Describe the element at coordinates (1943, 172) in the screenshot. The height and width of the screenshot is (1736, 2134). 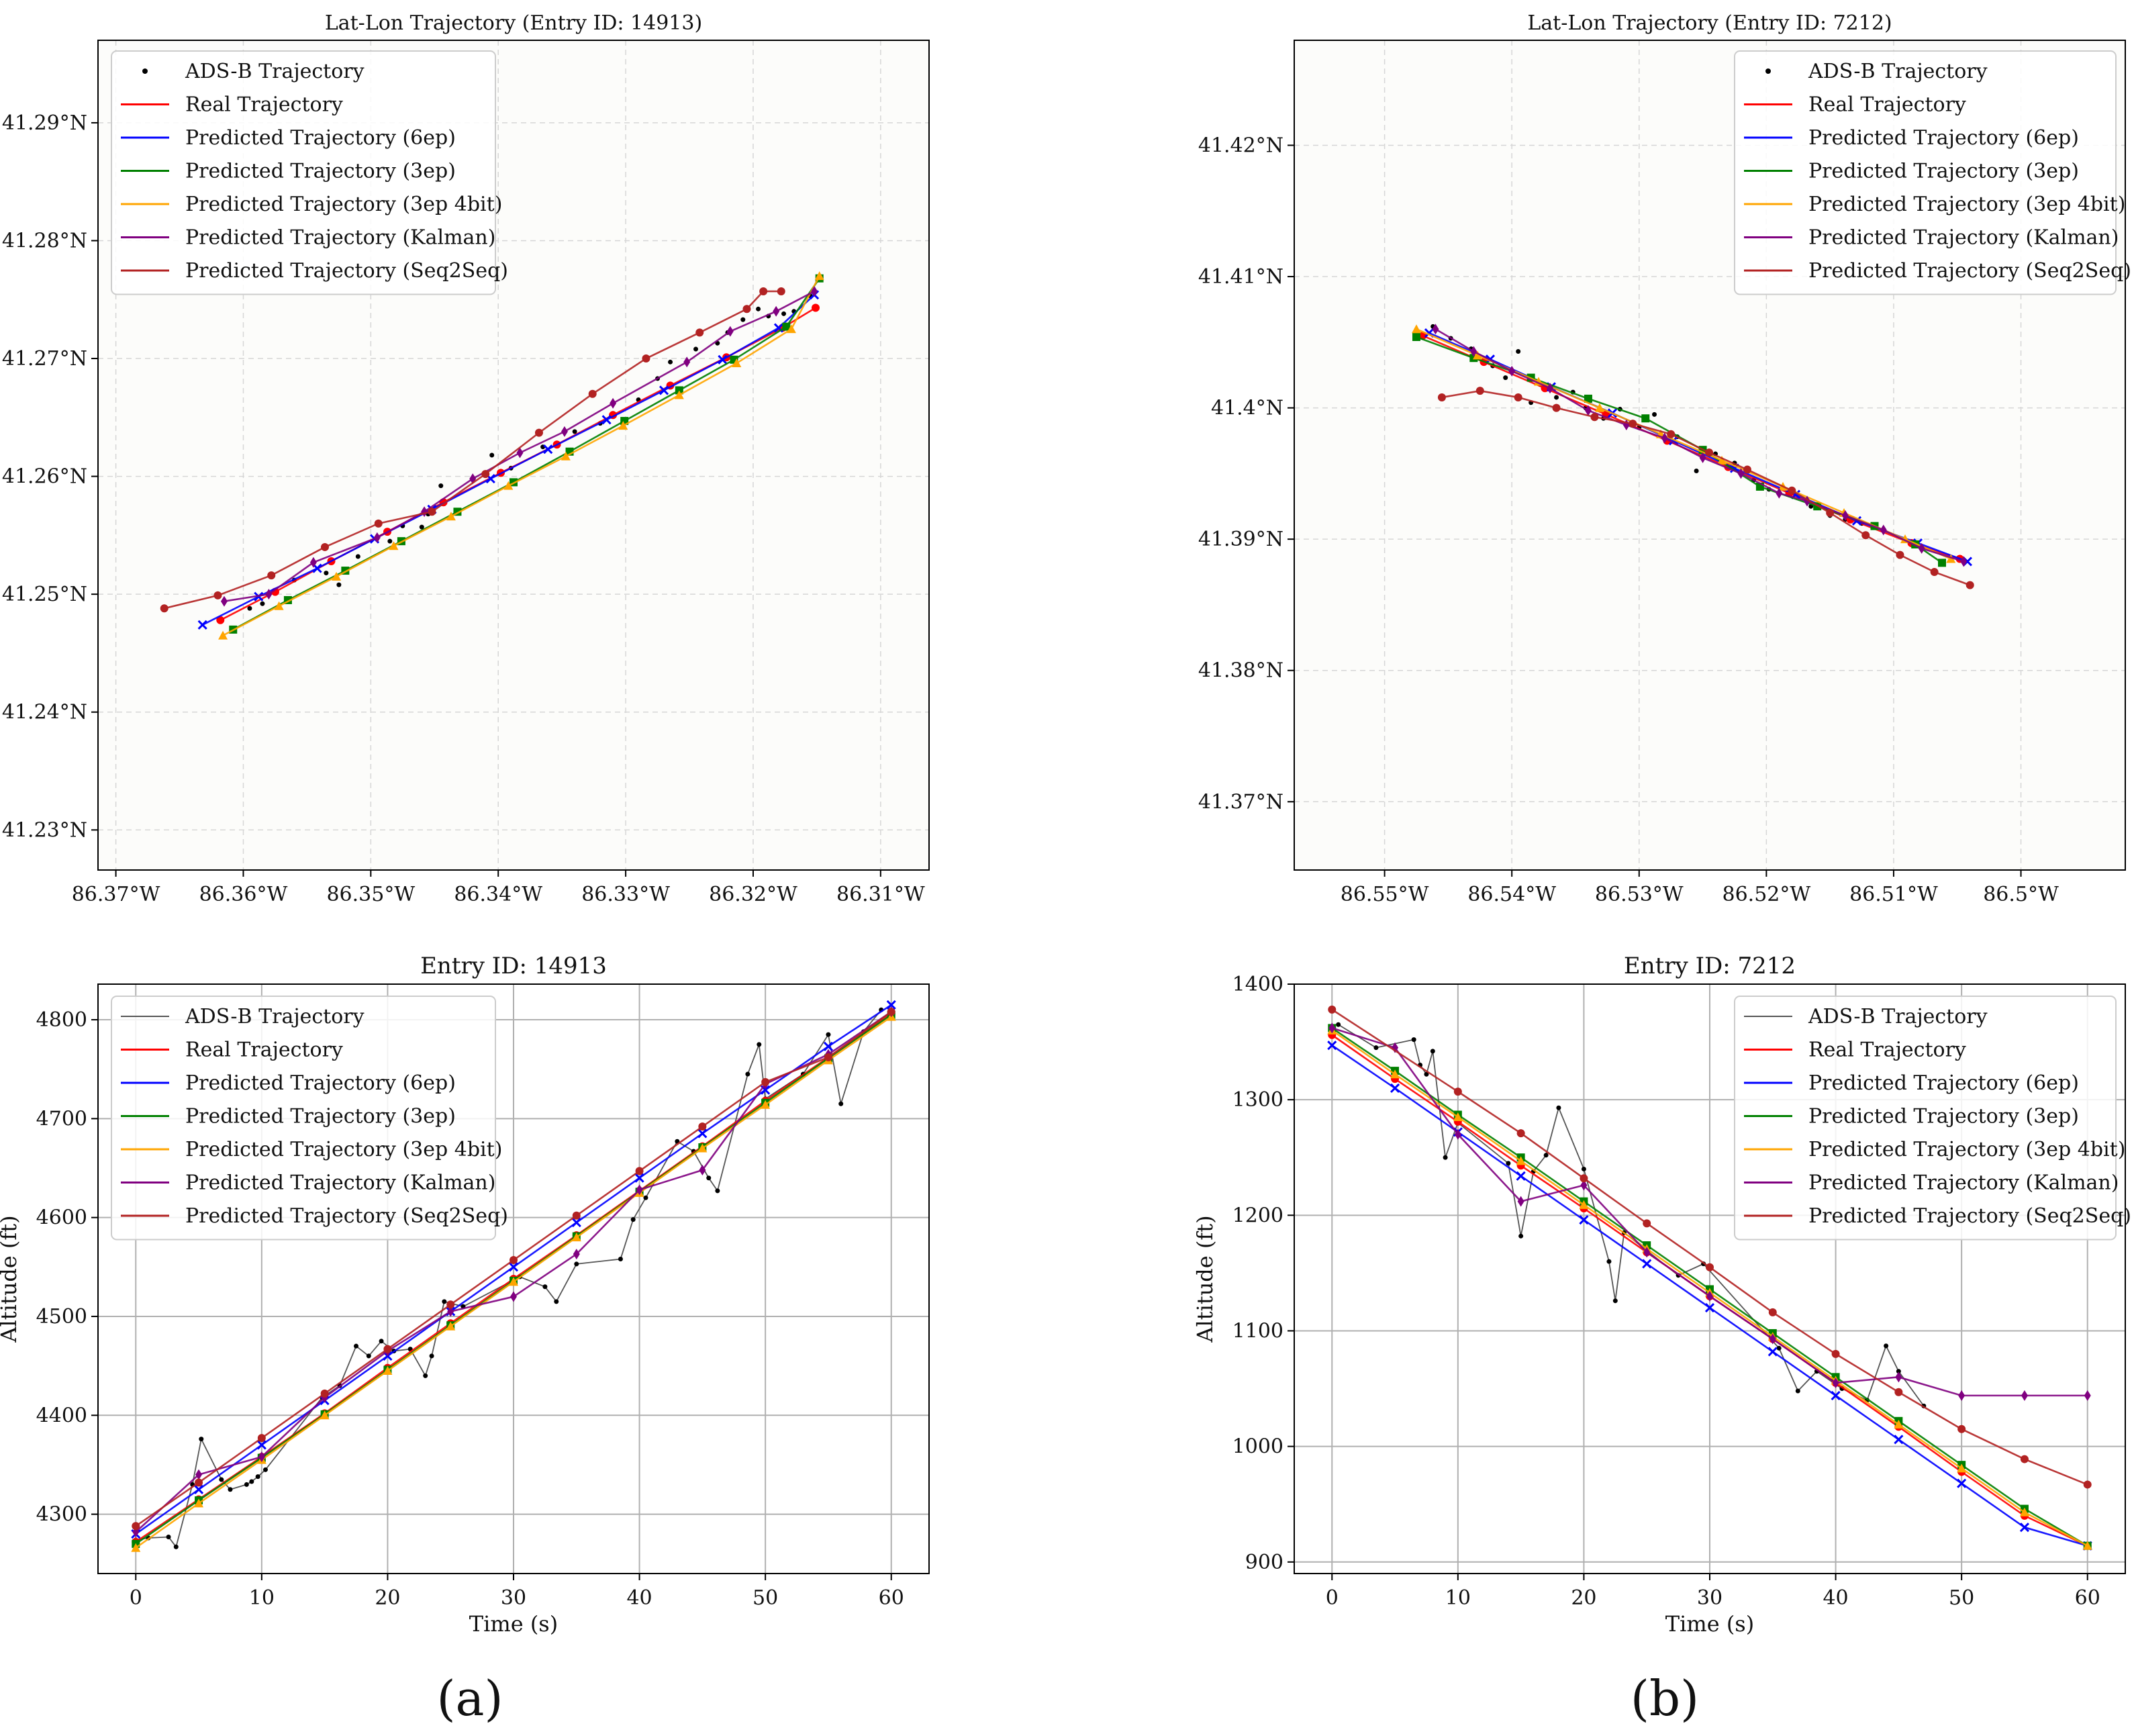
I see `legend-label: Predicted Trajectory (3ep)` at that location.